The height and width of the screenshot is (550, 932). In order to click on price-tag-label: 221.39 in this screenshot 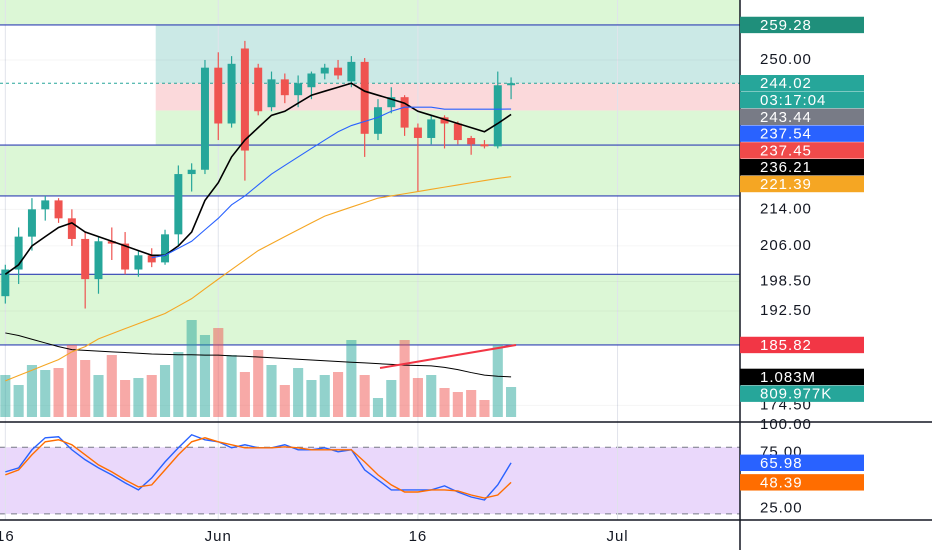, I will do `click(786, 184)`.